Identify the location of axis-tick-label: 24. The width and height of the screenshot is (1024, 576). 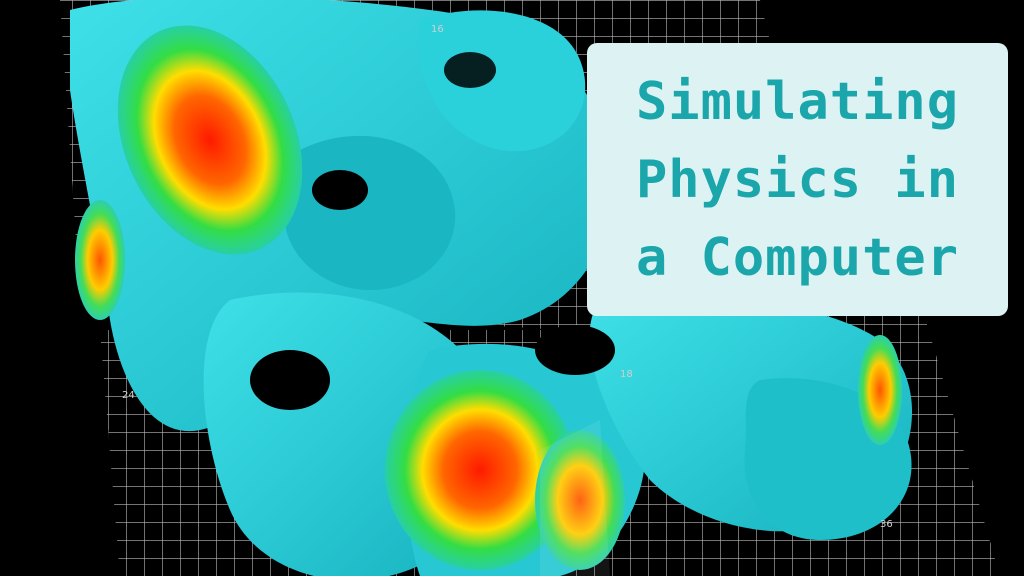
(128, 395).